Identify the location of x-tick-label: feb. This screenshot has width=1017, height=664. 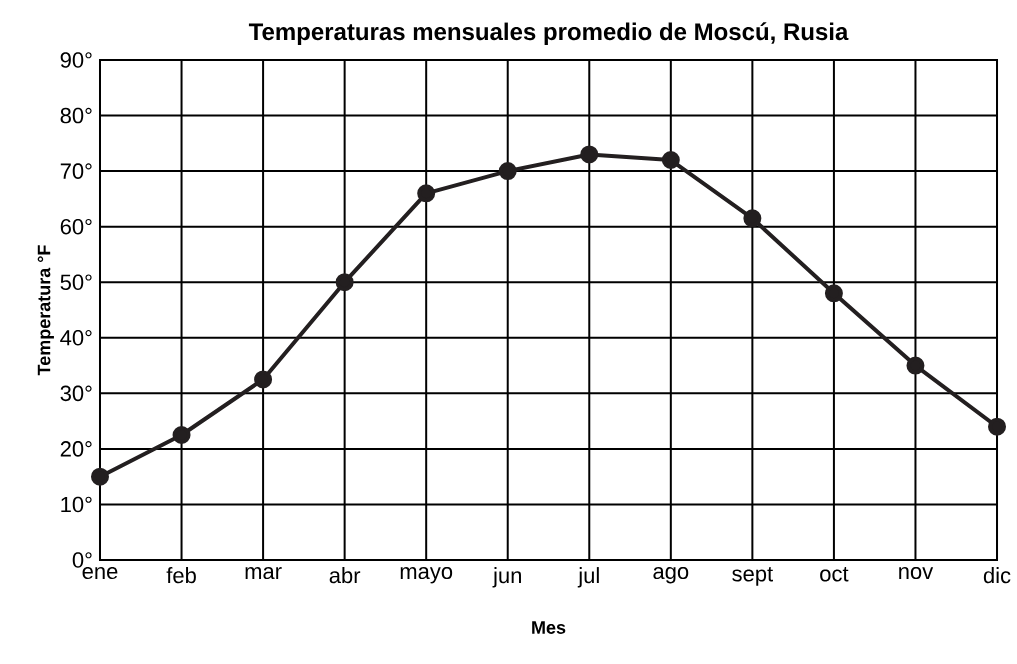
(181, 575).